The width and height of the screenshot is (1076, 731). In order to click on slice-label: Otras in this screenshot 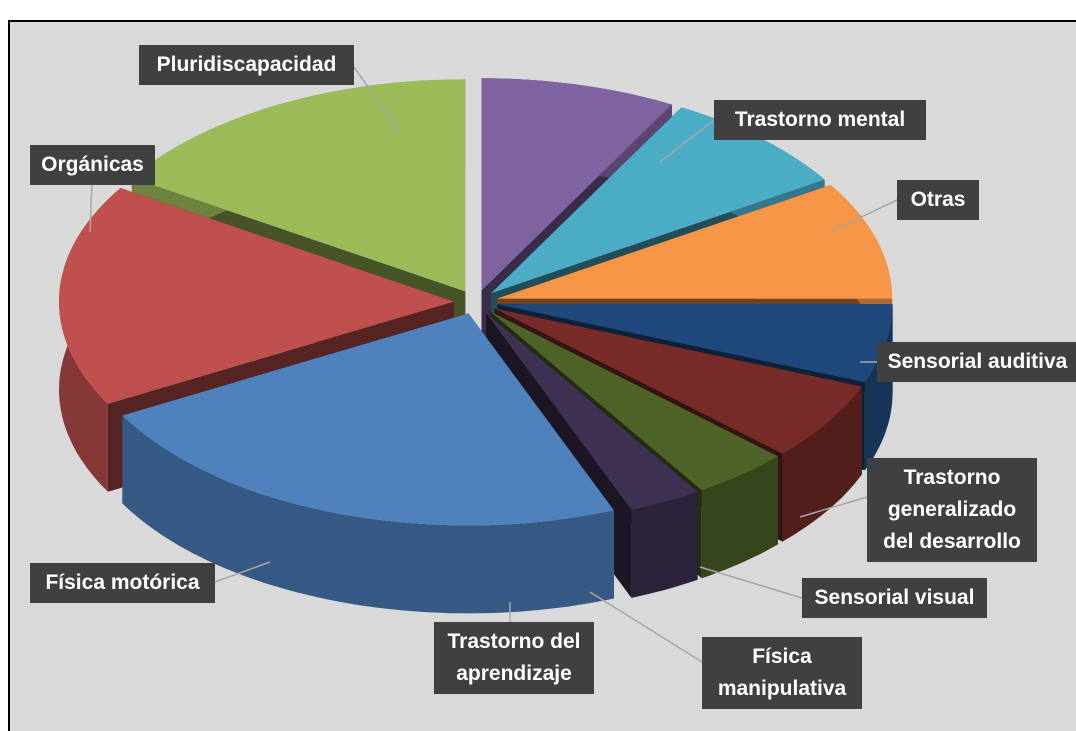, I will do `click(938, 200)`.